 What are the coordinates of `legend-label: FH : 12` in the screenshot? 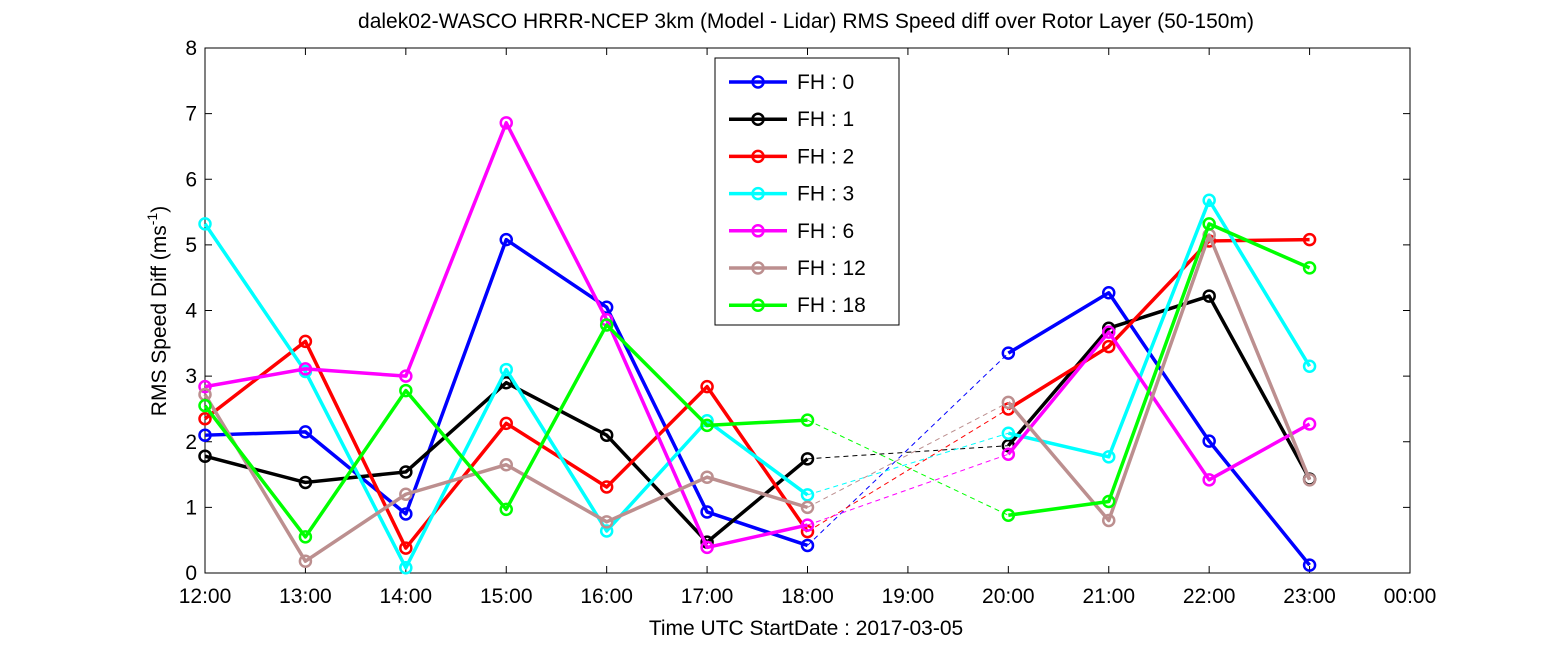 It's located at (831, 268).